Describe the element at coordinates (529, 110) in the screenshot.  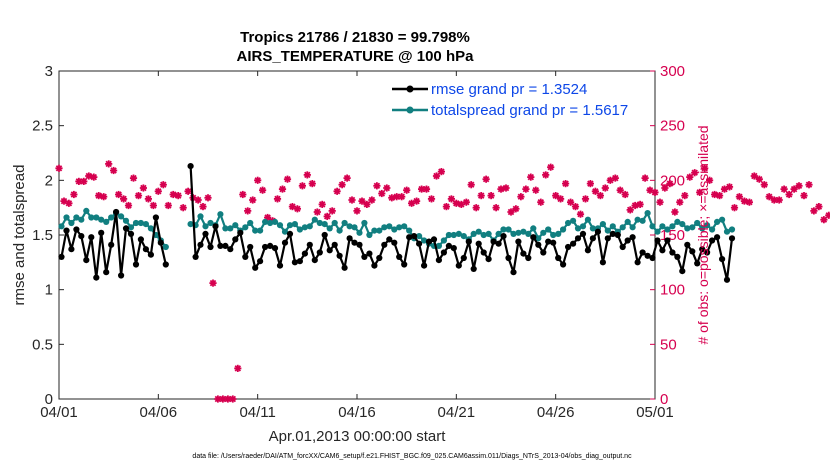
I see `legend-spread-label: totalspread grand pr = 1.5617` at that location.